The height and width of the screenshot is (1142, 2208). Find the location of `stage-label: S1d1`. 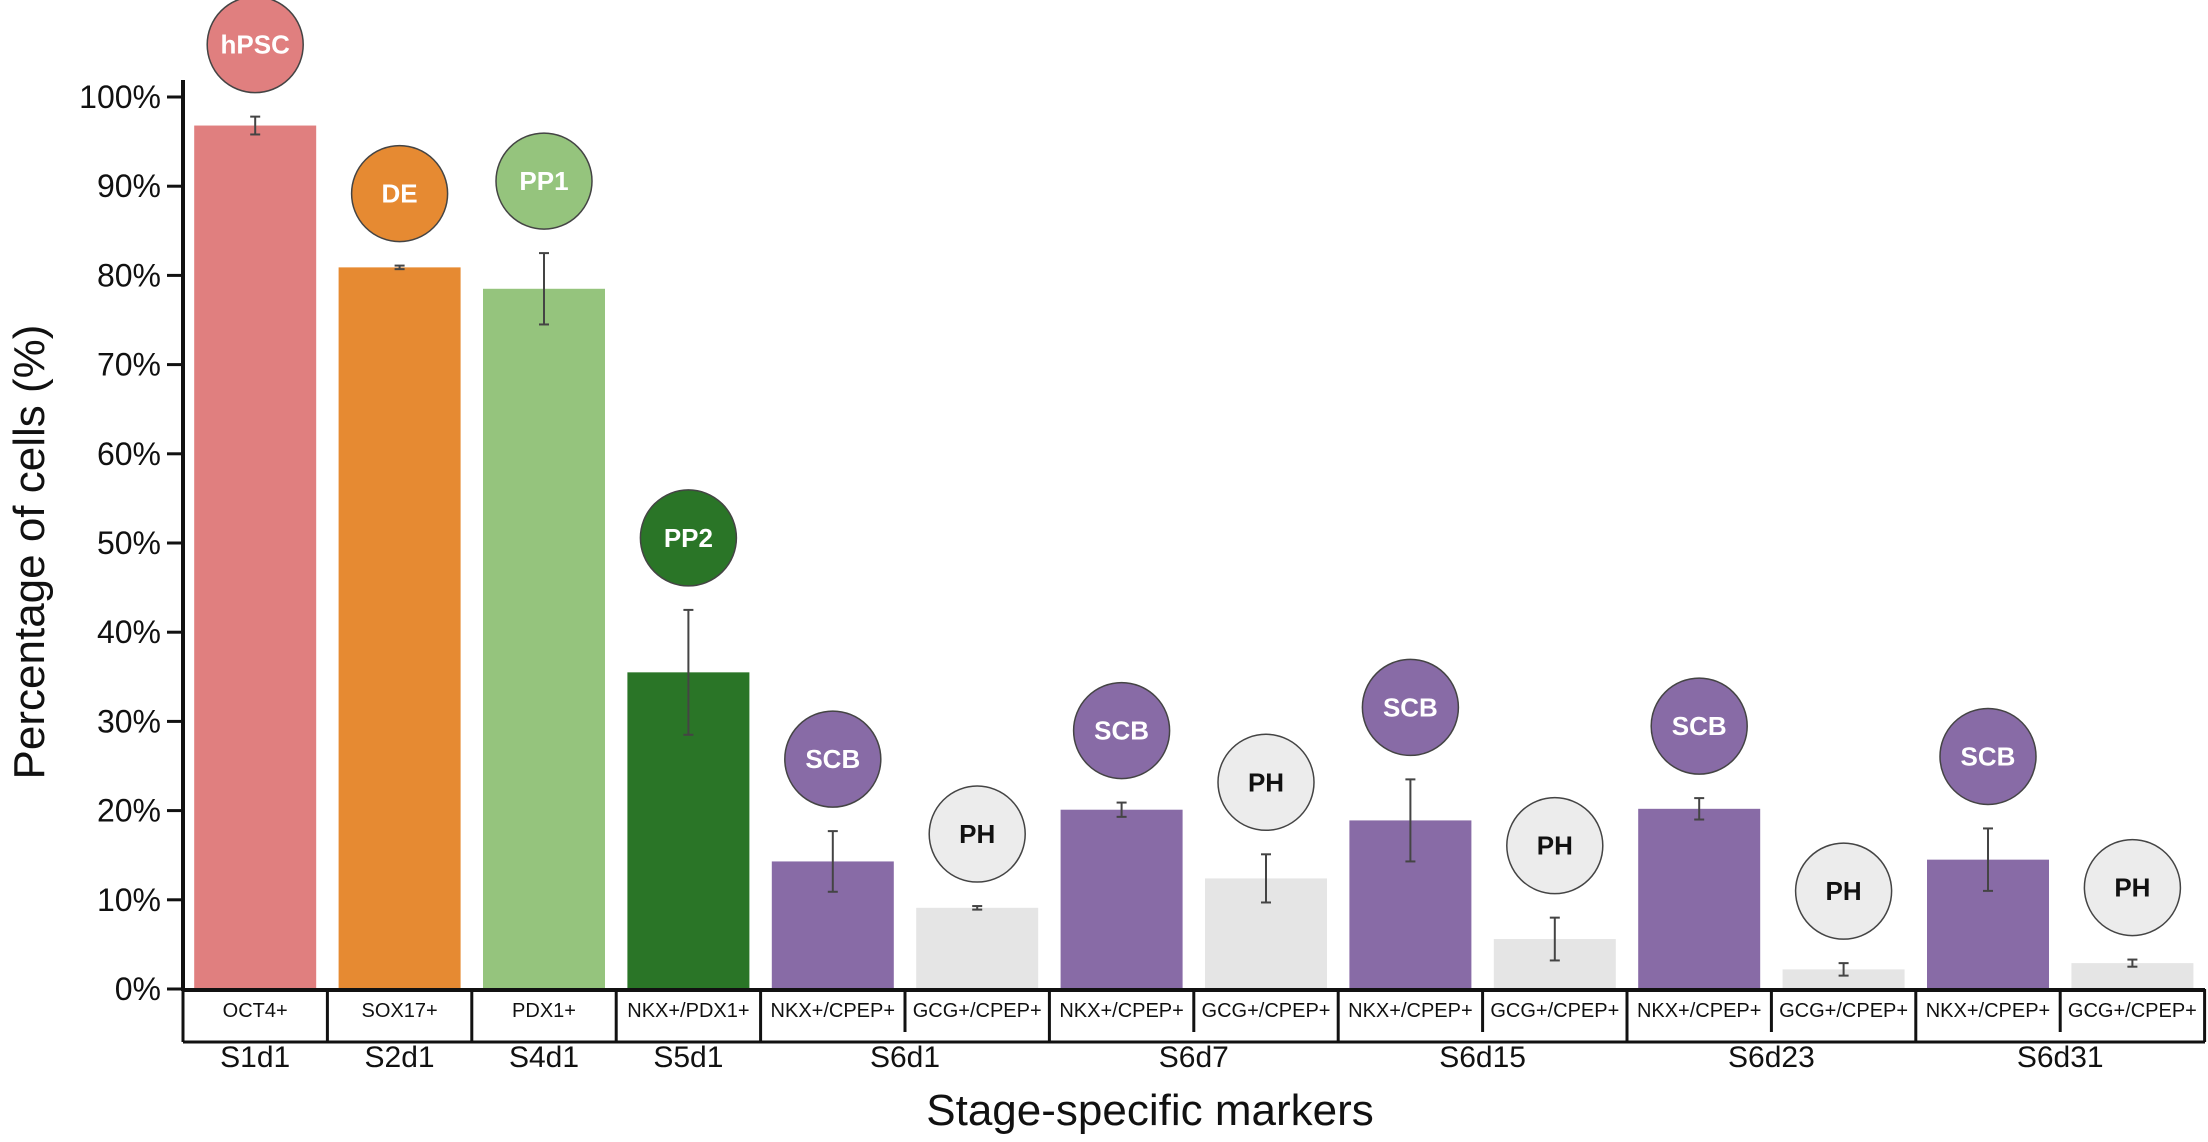

stage-label: S1d1 is located at coordinates (255, 1057).